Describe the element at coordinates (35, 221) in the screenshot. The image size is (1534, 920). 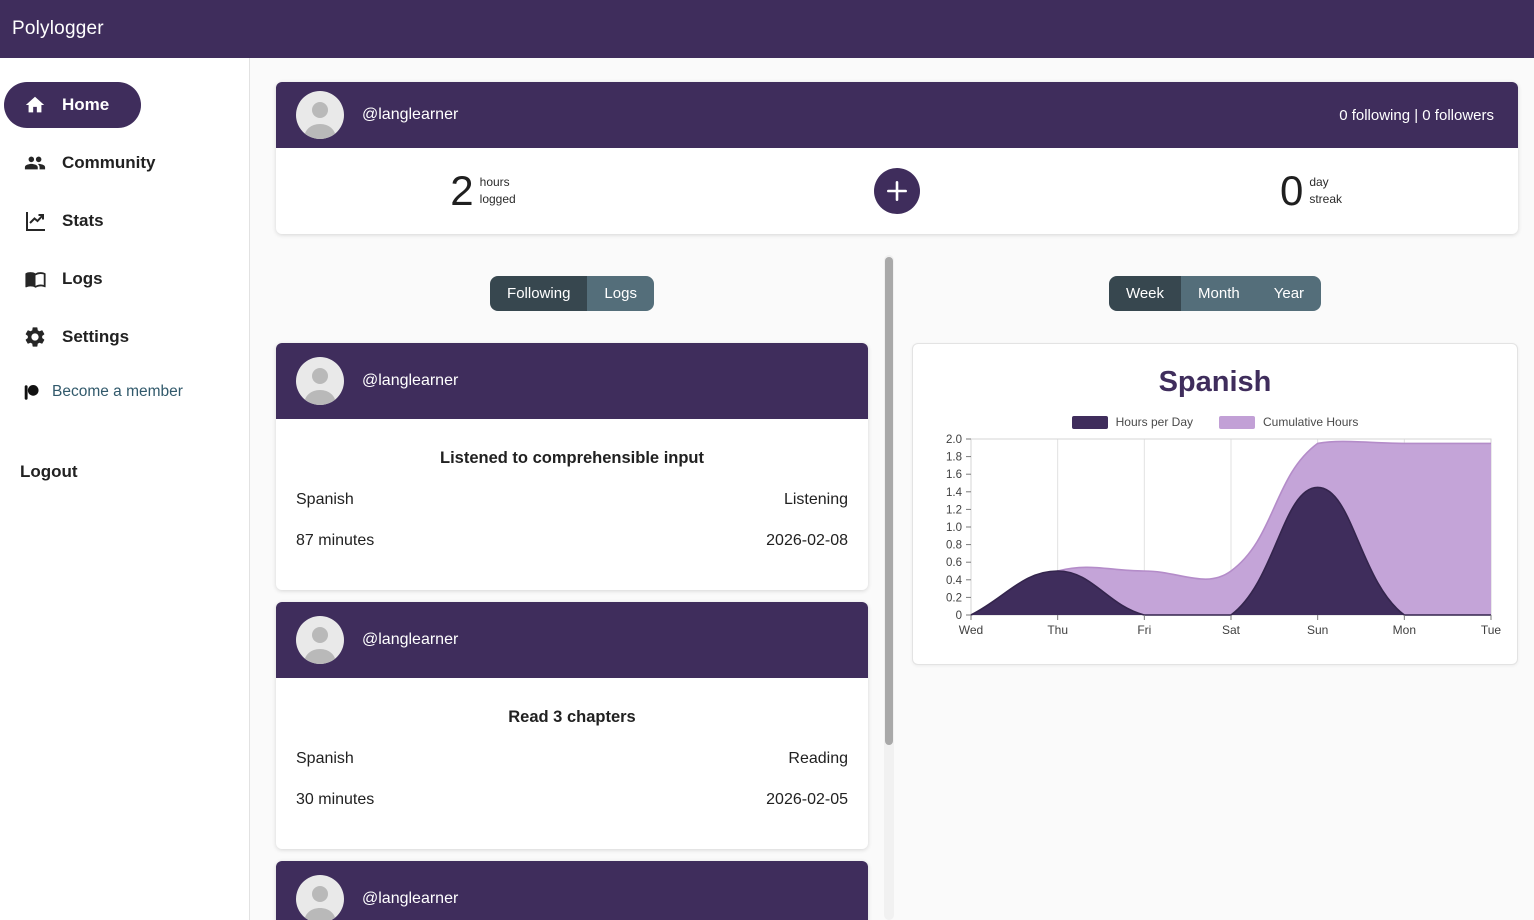
I see `stats-icon` at that location.